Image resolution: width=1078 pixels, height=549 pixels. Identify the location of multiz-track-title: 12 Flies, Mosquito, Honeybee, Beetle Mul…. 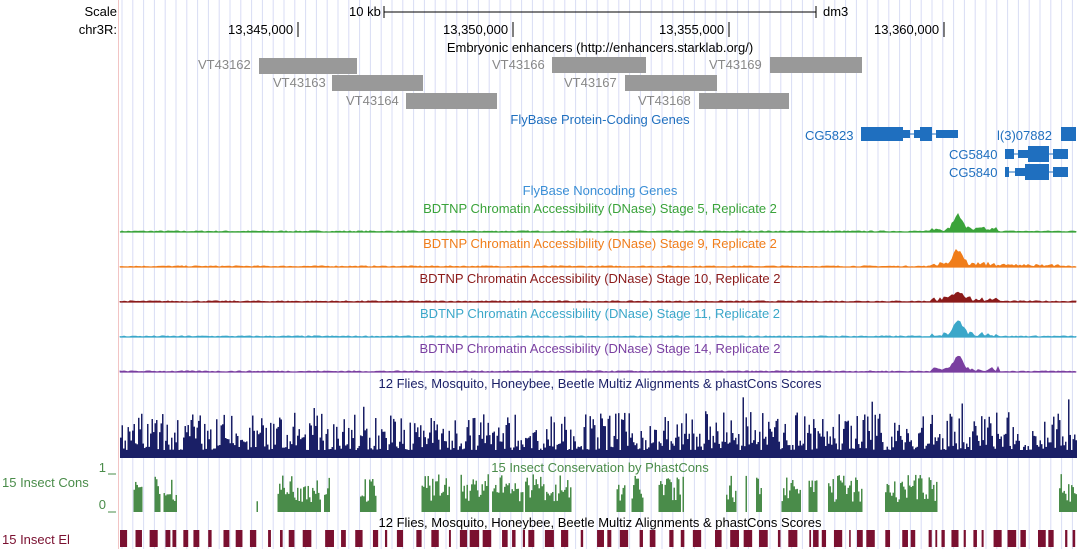
(600, 383).